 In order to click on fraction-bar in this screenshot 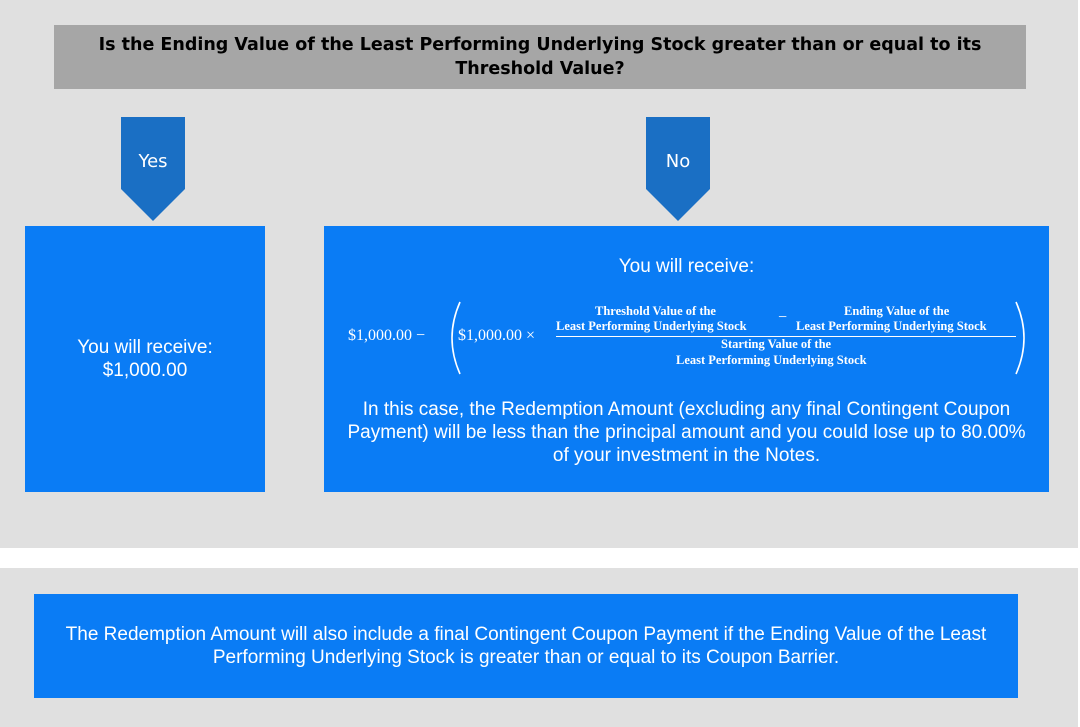, I will do `click(786, 336)`.